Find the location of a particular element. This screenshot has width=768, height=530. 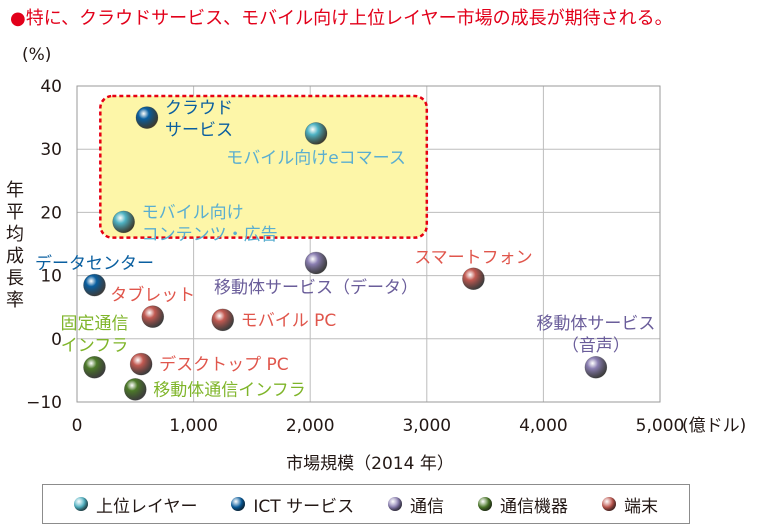

legend-label: 上位レイヤー is located at coordinates (146, 506).